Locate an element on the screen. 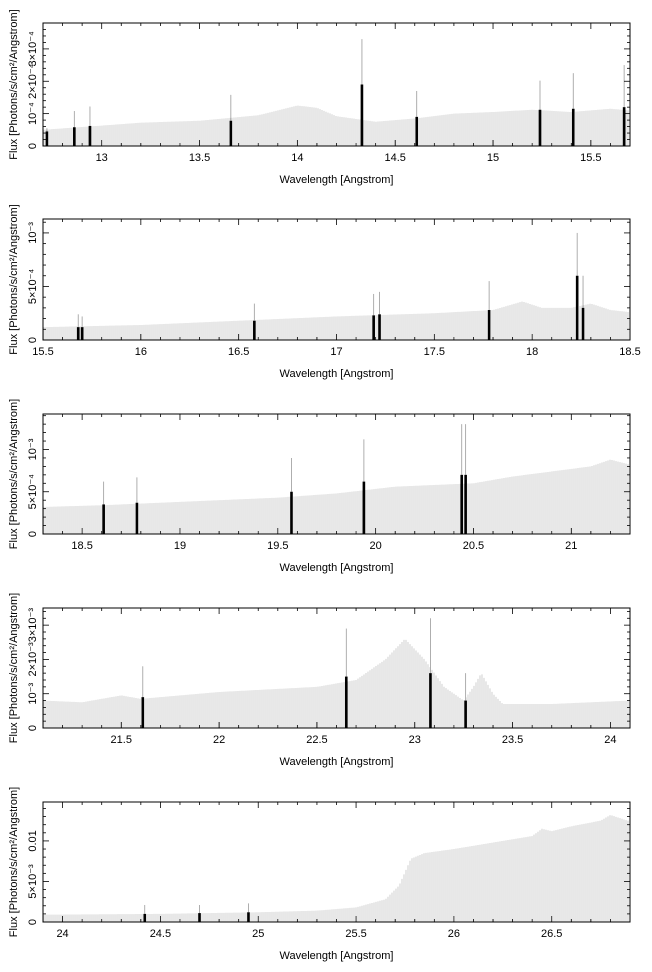 The image size is (652, 972). x-tick-label: 25.5 is located at coordinates (355, 934).